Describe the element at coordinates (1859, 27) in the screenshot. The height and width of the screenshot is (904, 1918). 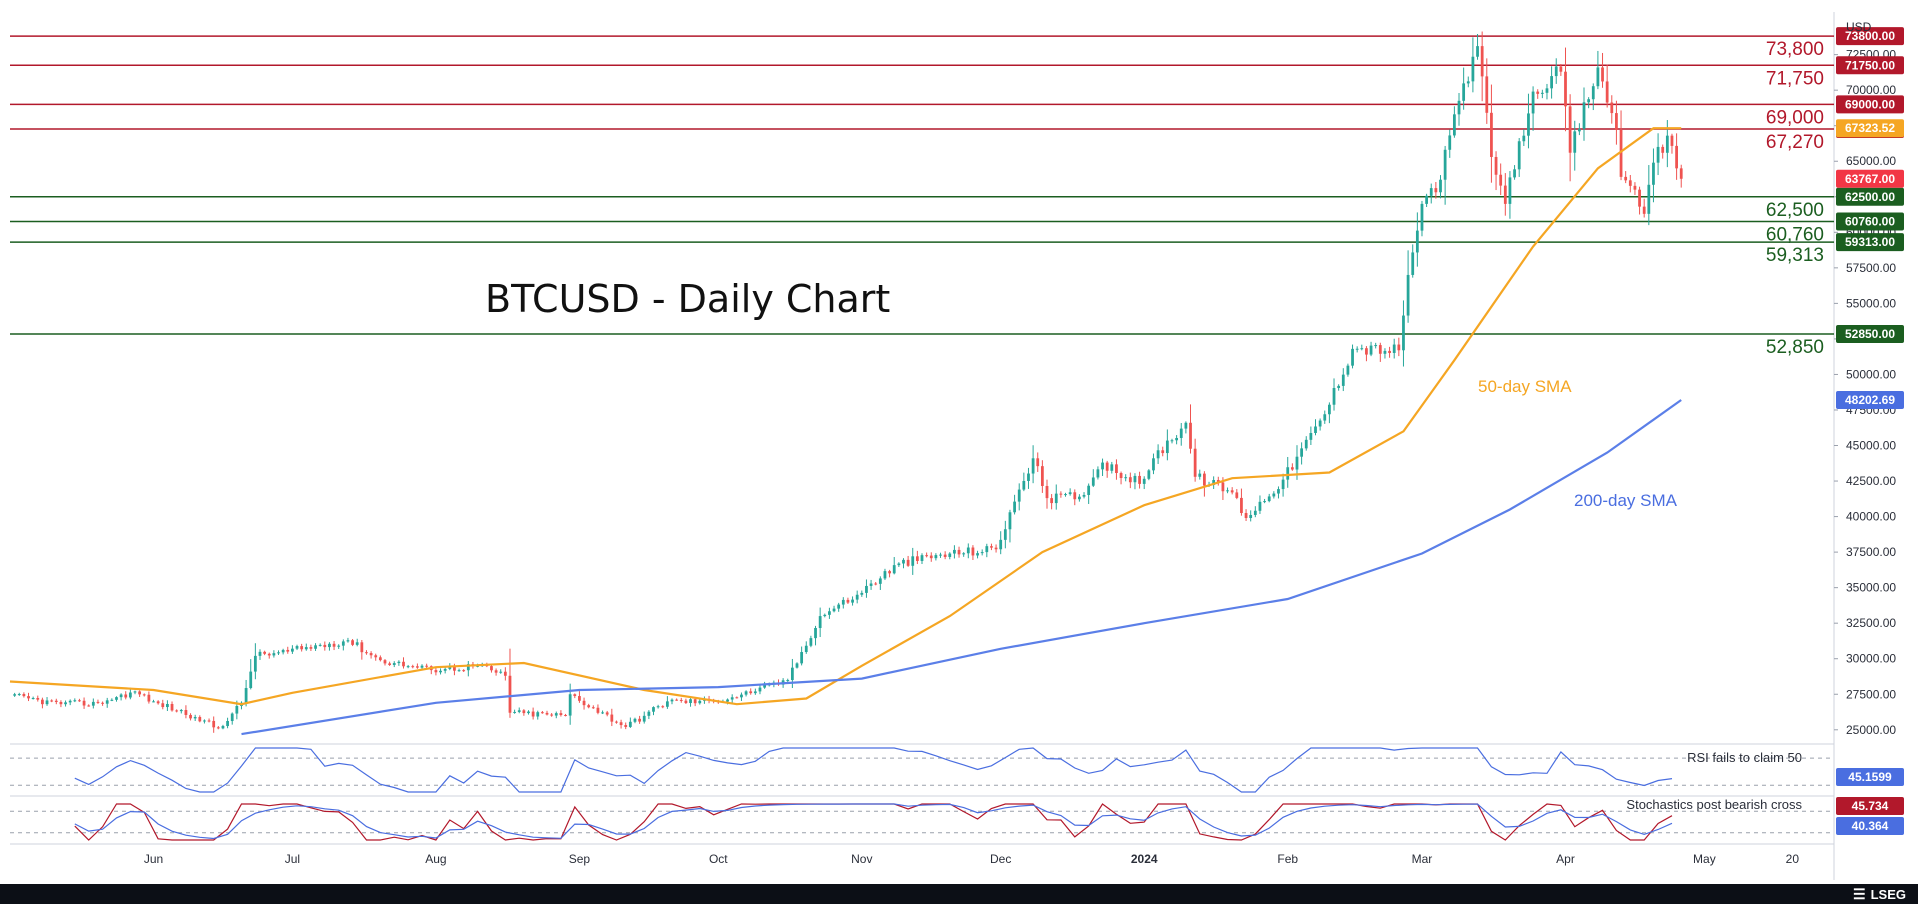
I see `currency-label: USD` at that location.